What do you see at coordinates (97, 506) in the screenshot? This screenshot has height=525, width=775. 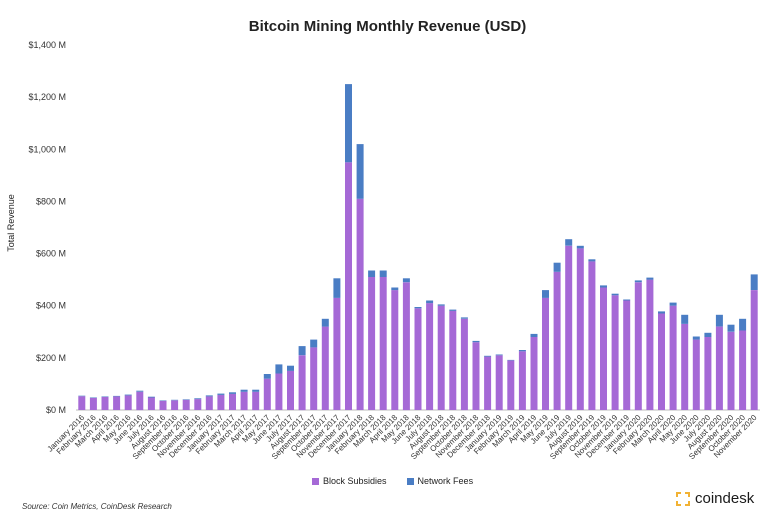 I see `source-note: Source: Coin Metrics, CoinDesk Research` at bounding box center [97, 506].